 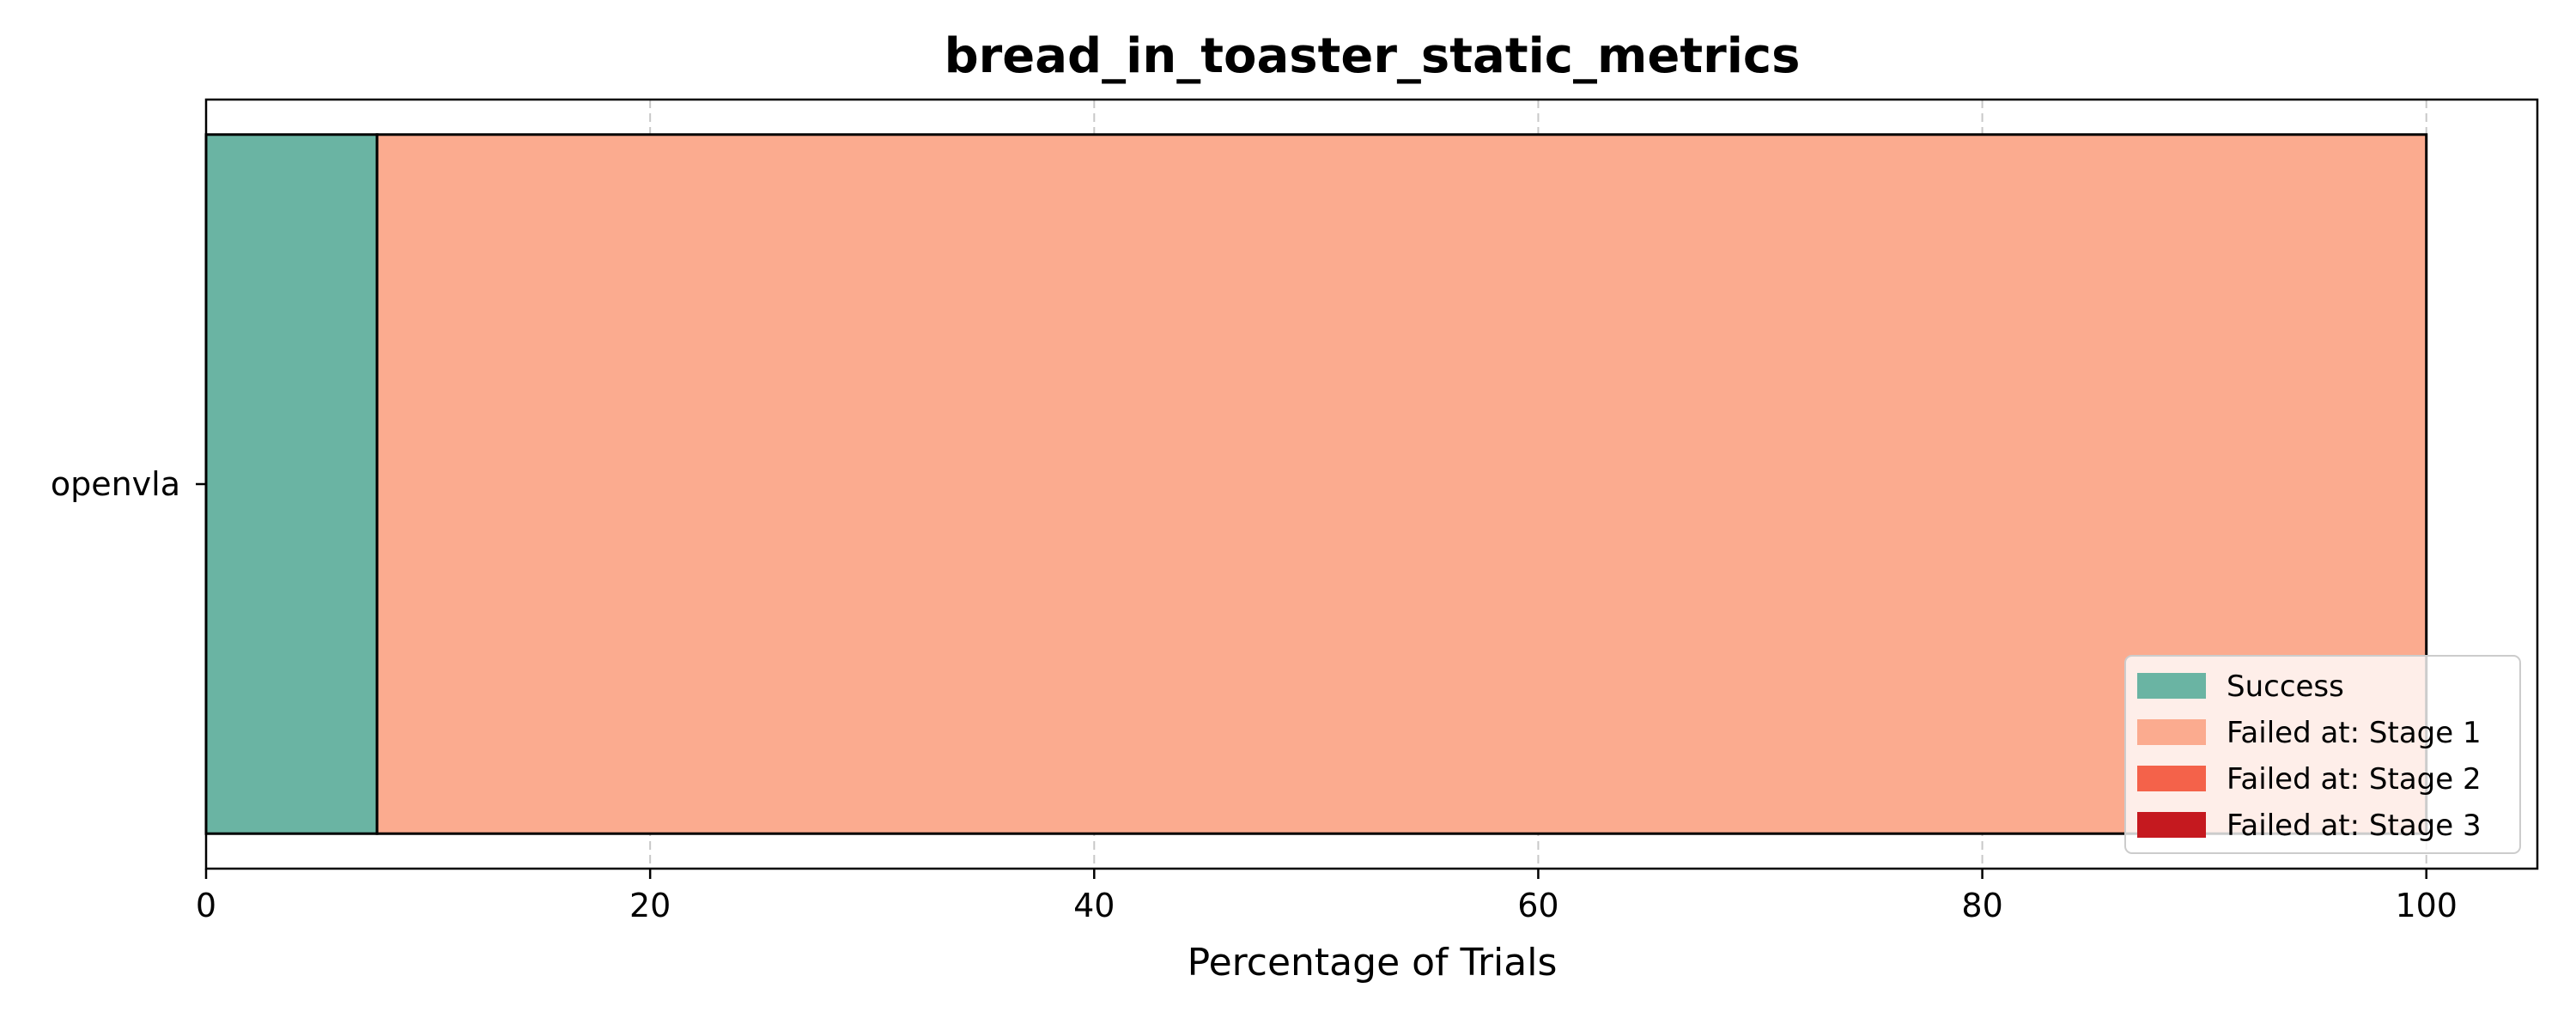 I want to click on x-tick-label-80: 80, so click(x=1982, y=905).